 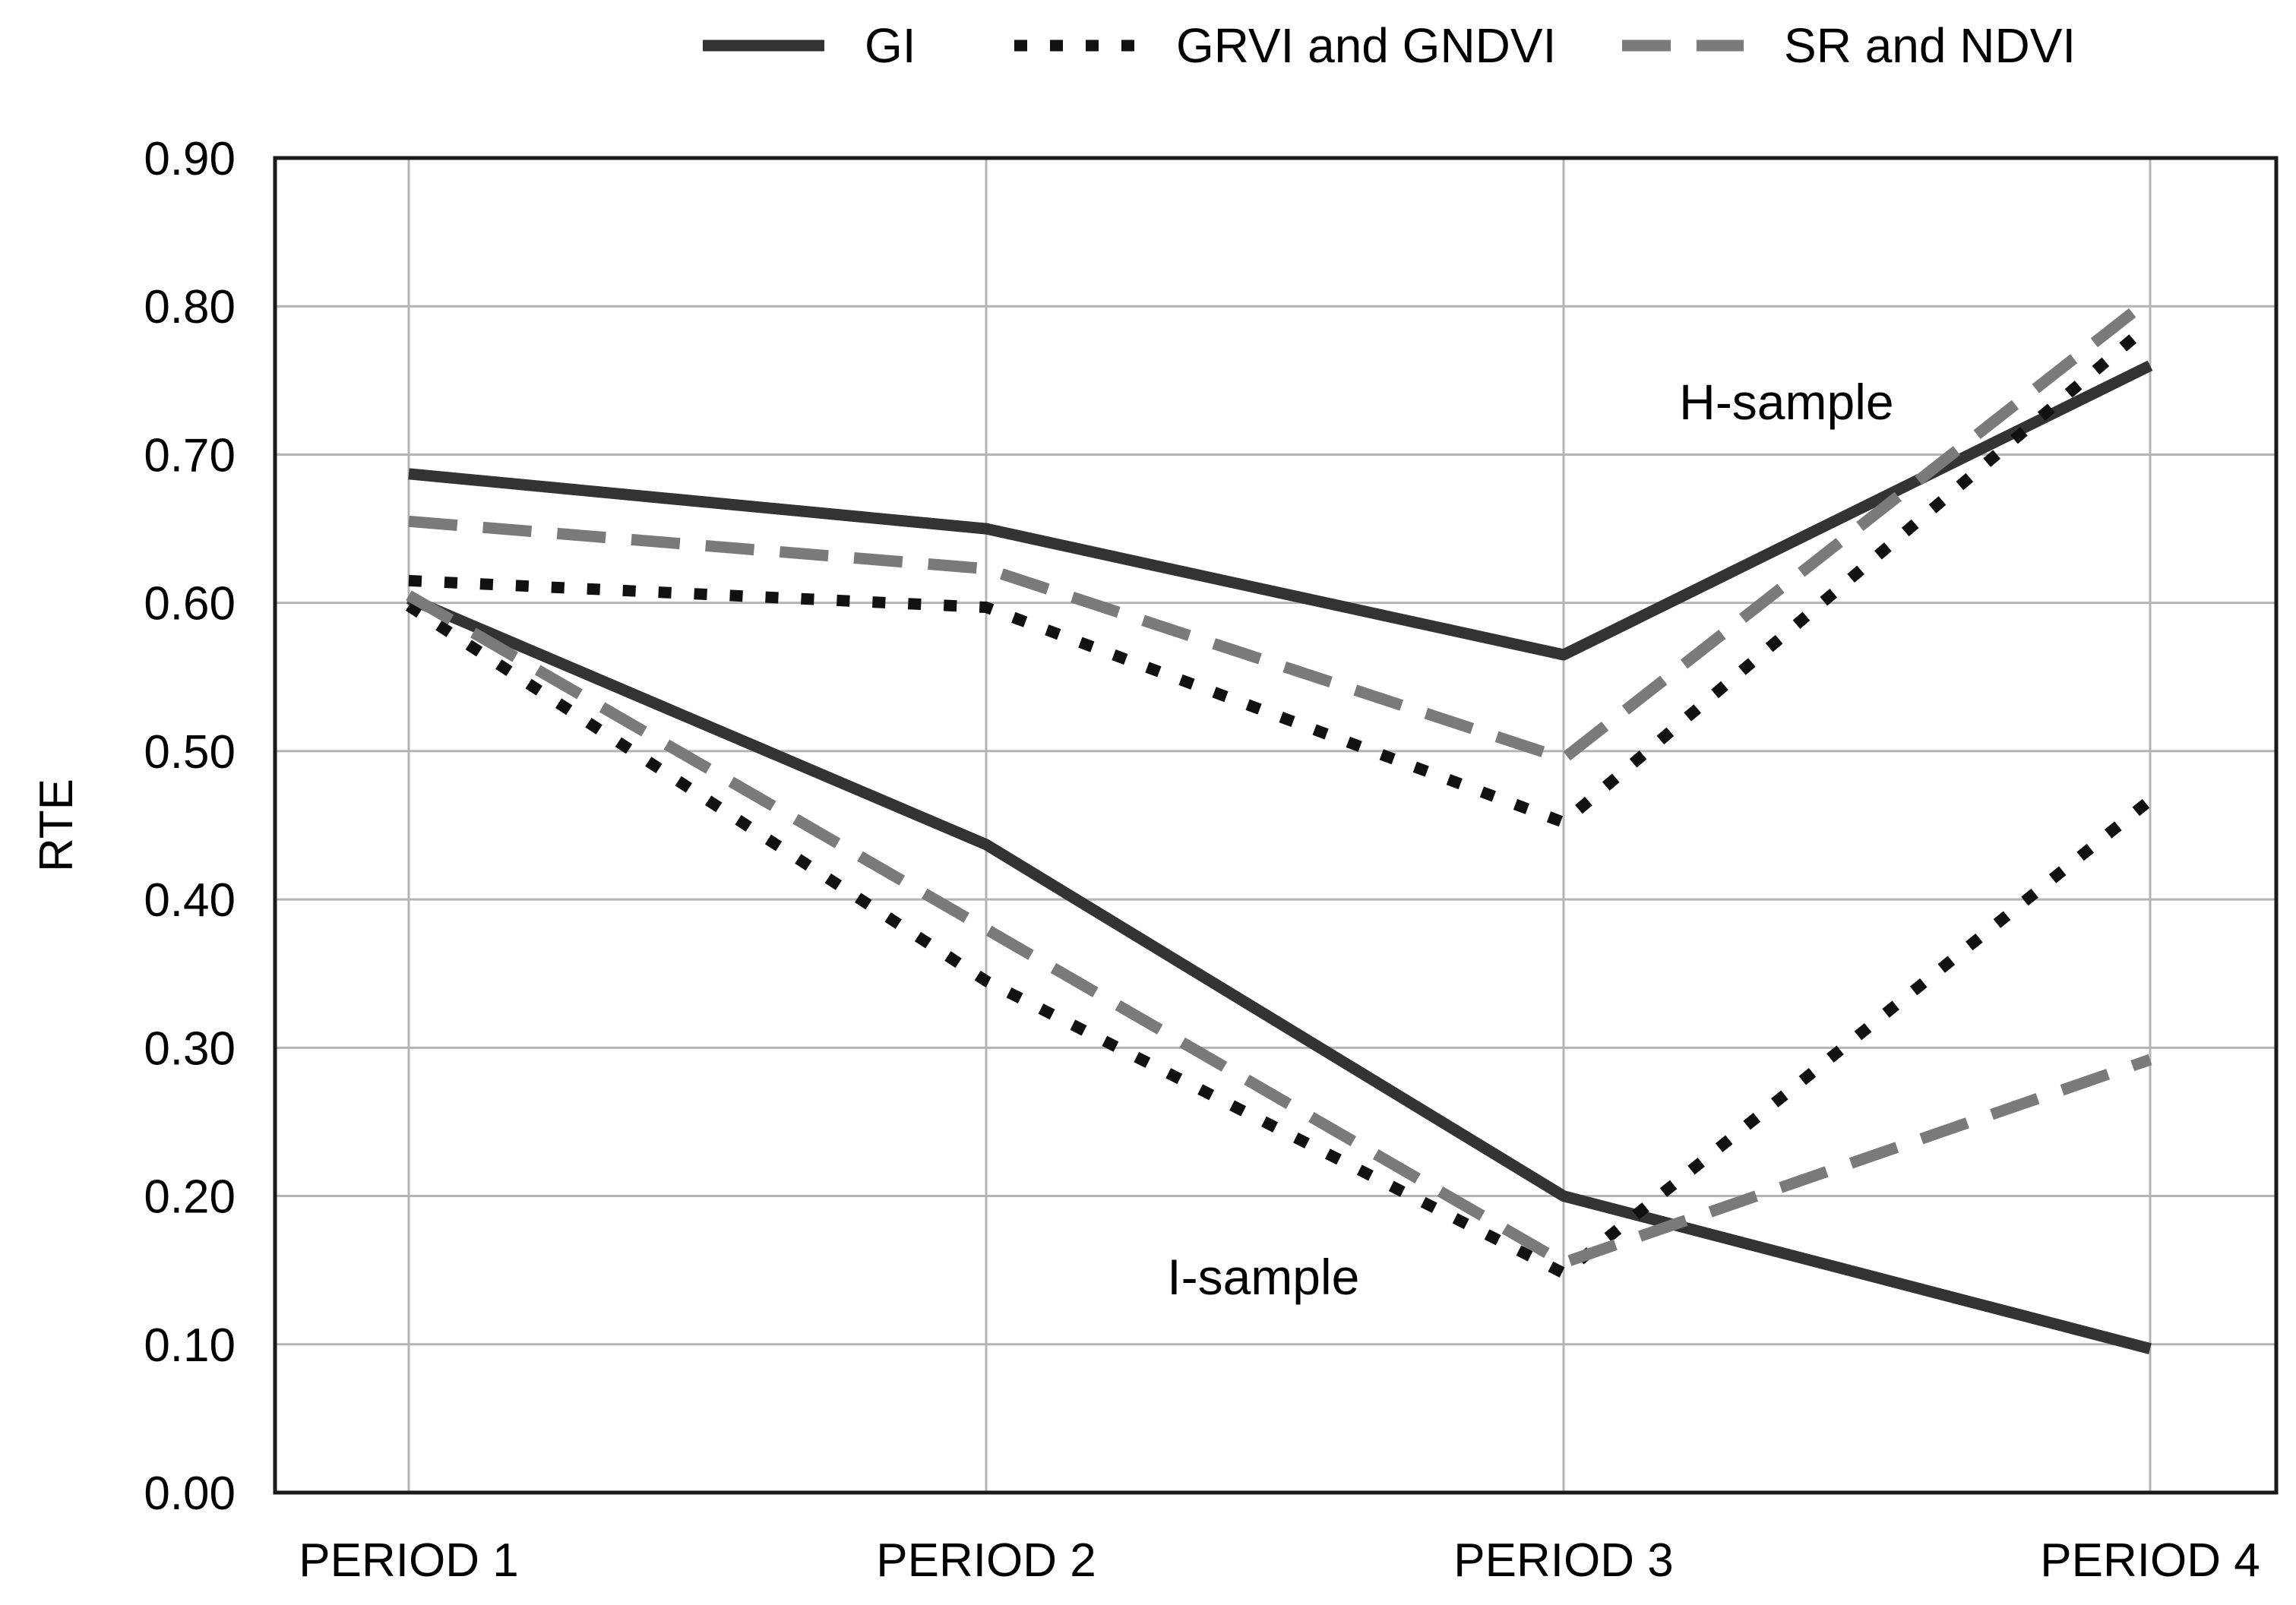 I want to click on annotation-i-sample: I-sample, so click(x=1263, y=1277).